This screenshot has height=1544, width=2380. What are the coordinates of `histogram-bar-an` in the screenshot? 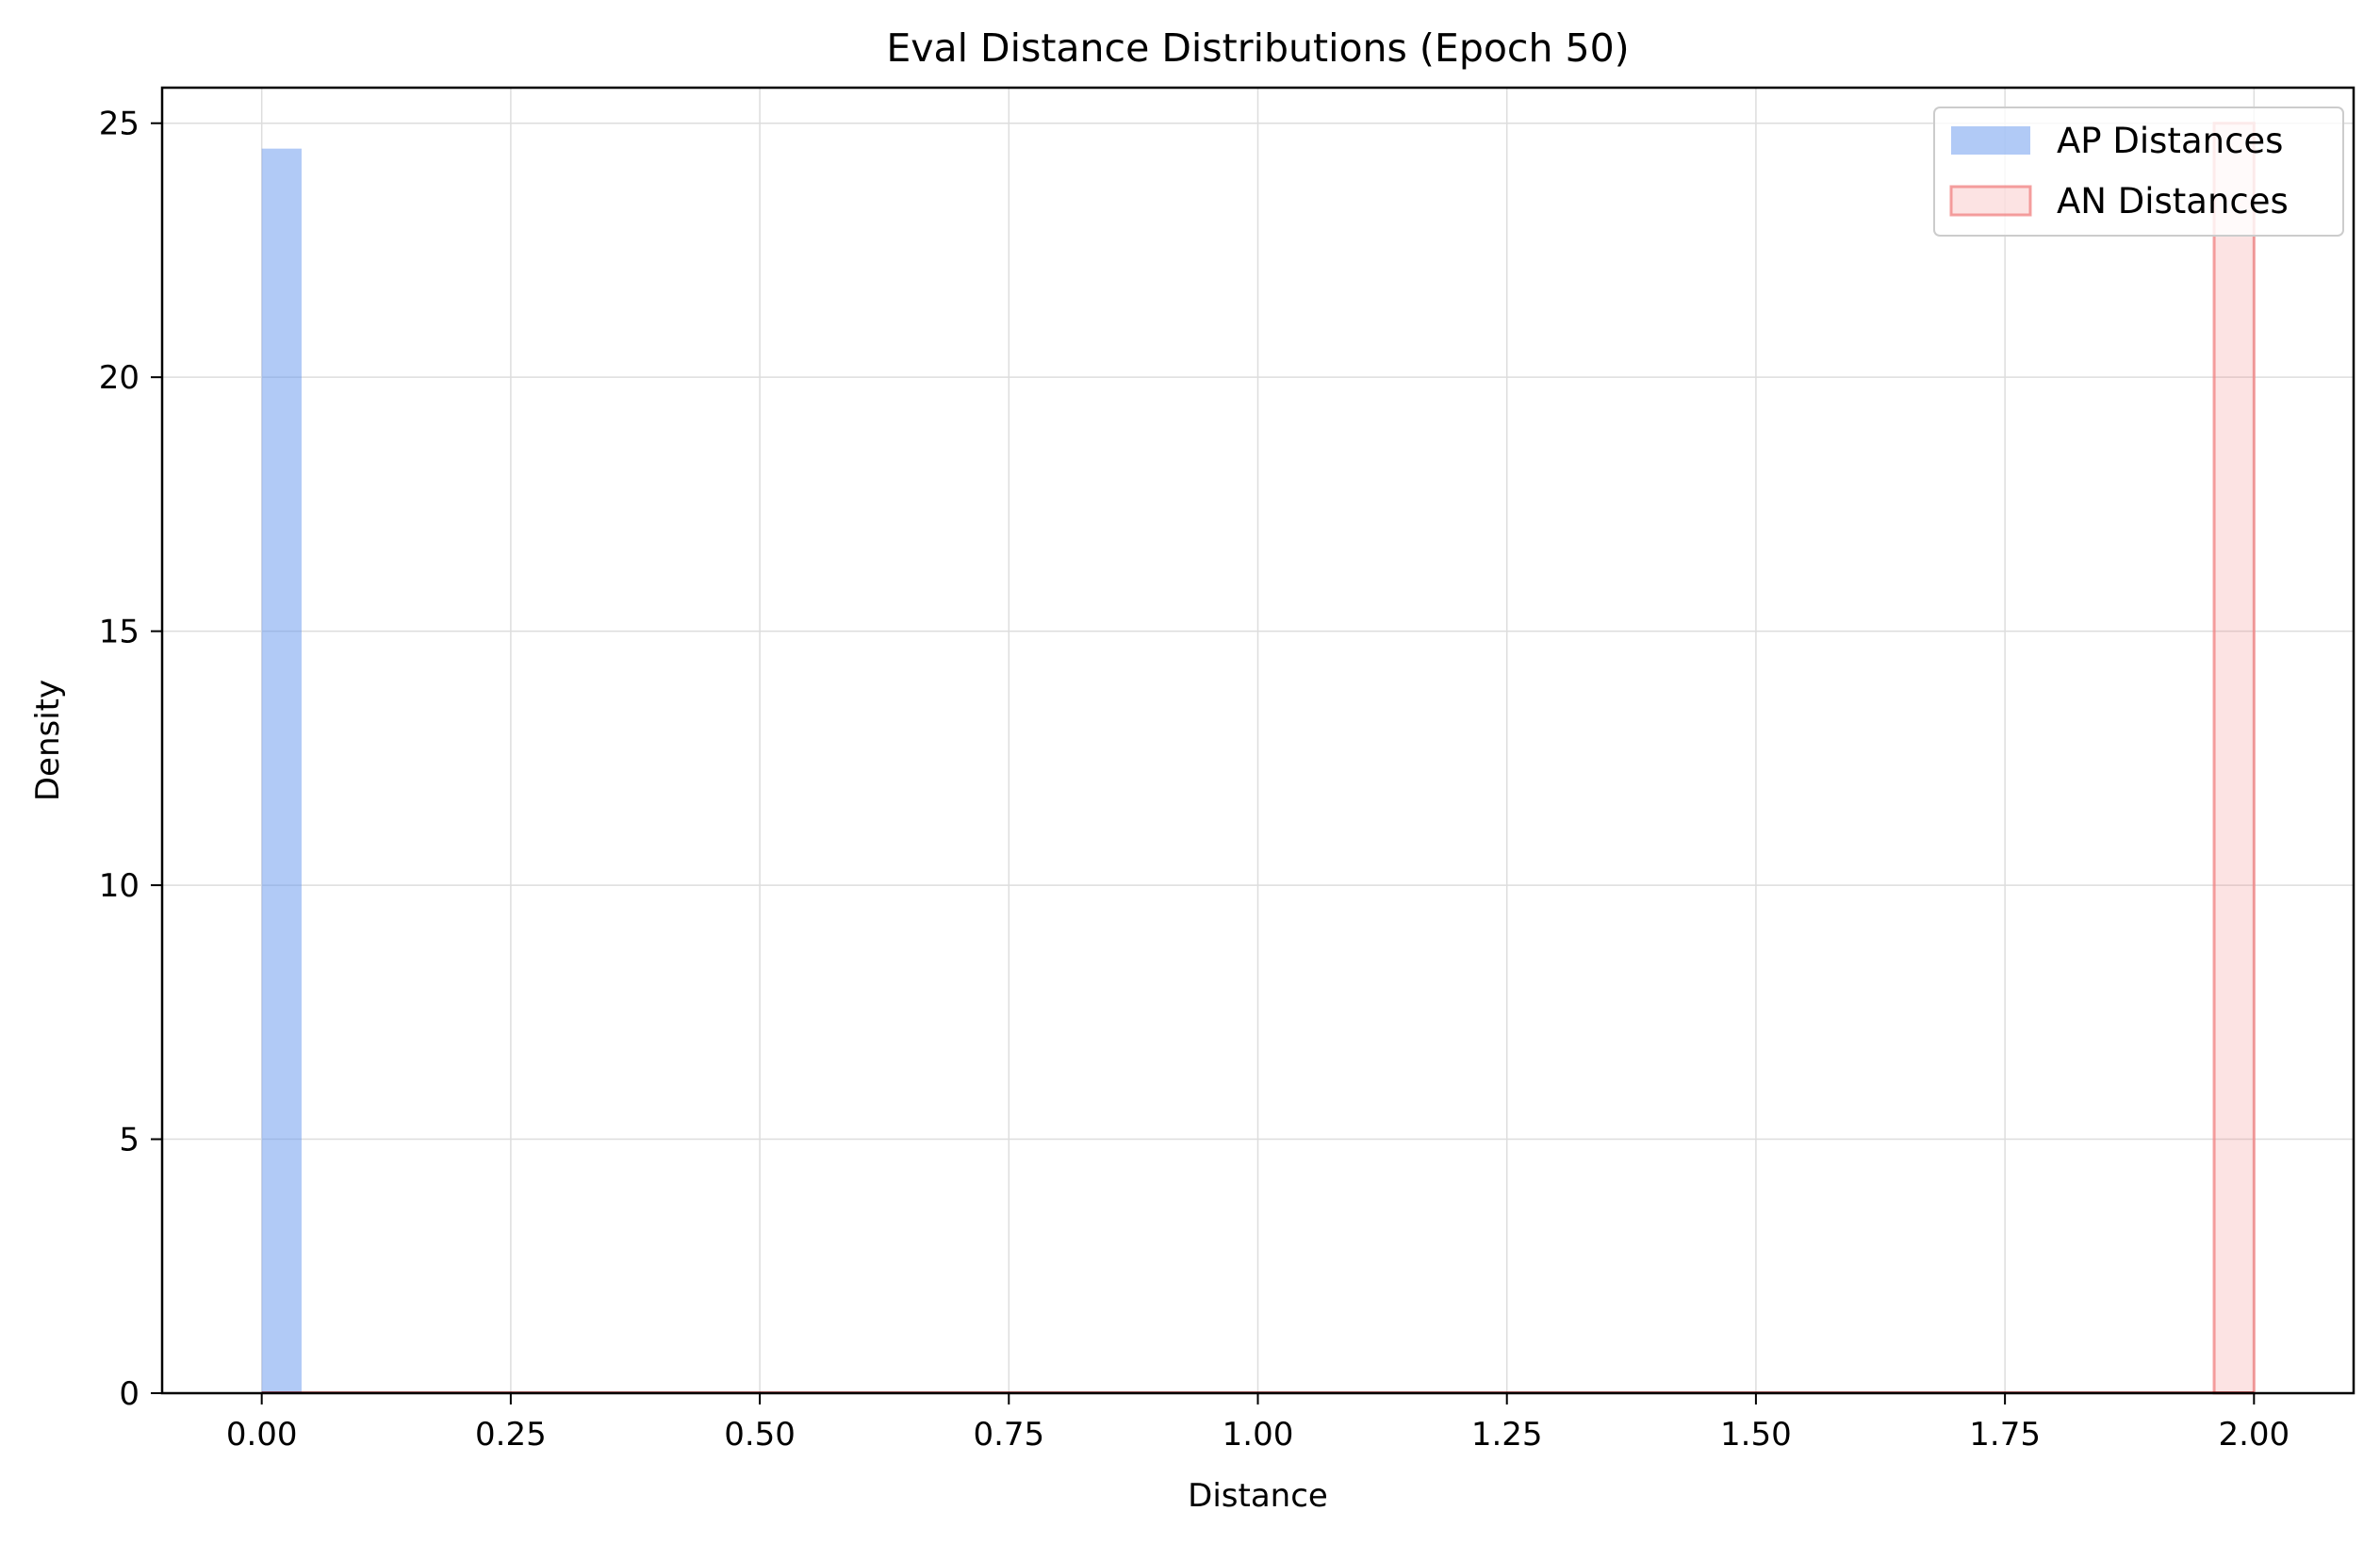 It's located at (2234, 758).